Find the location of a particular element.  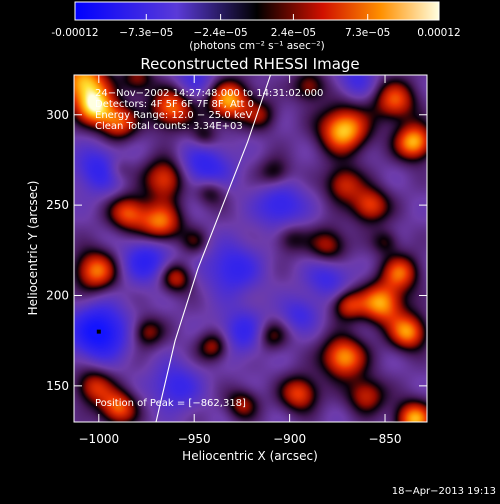

colorbar-tick-label: 2.4e−05 is located at coordinates (293, 33).